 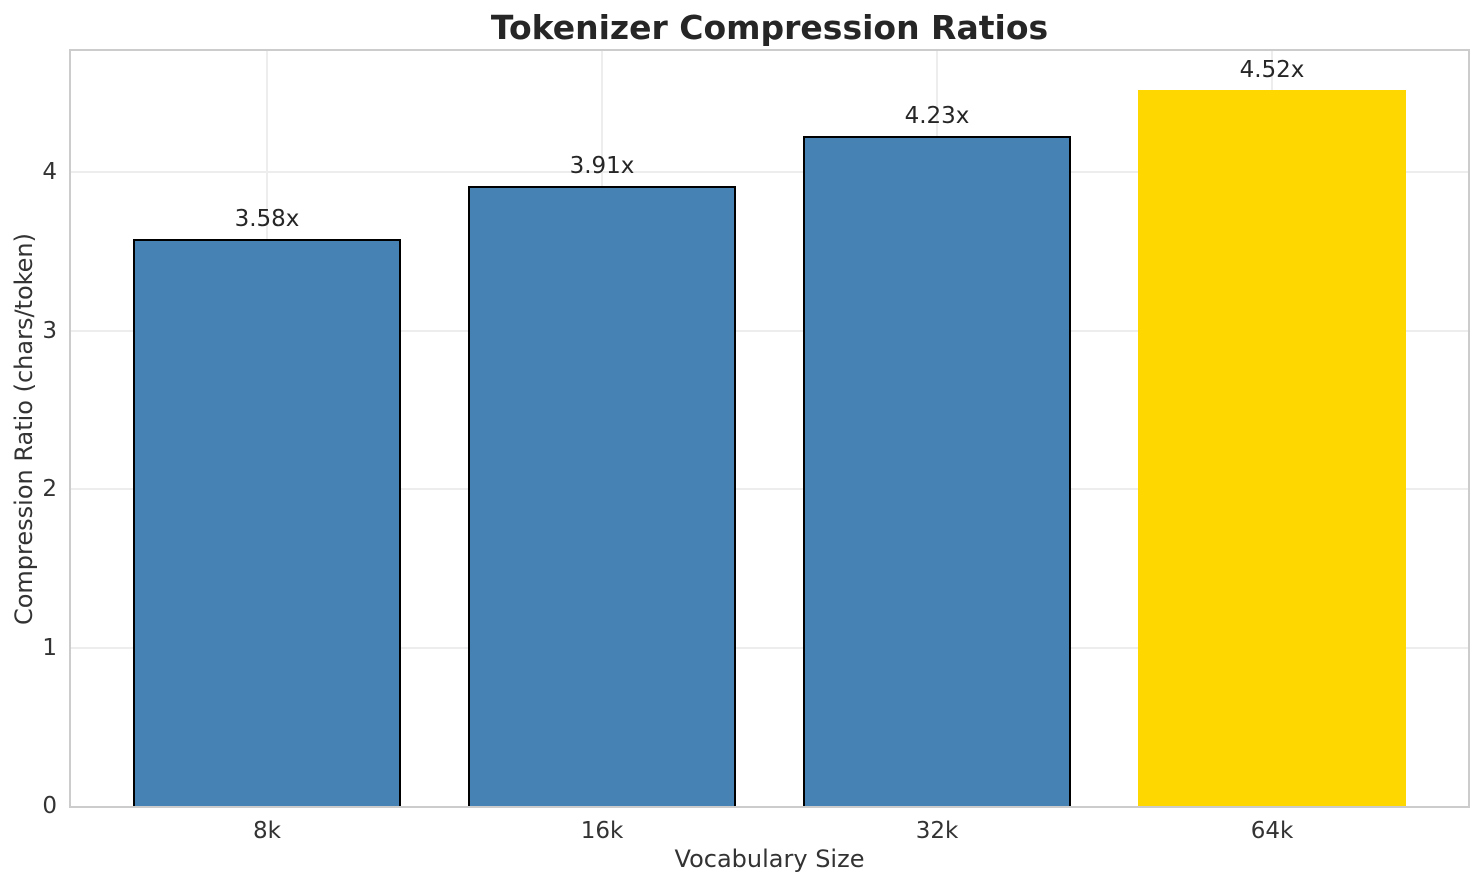 What do you see at coordinates (769, 27) in the screenshot?
I see `chart-title: Tokenizer Compression Ratios` at bounding box center [769, 27].